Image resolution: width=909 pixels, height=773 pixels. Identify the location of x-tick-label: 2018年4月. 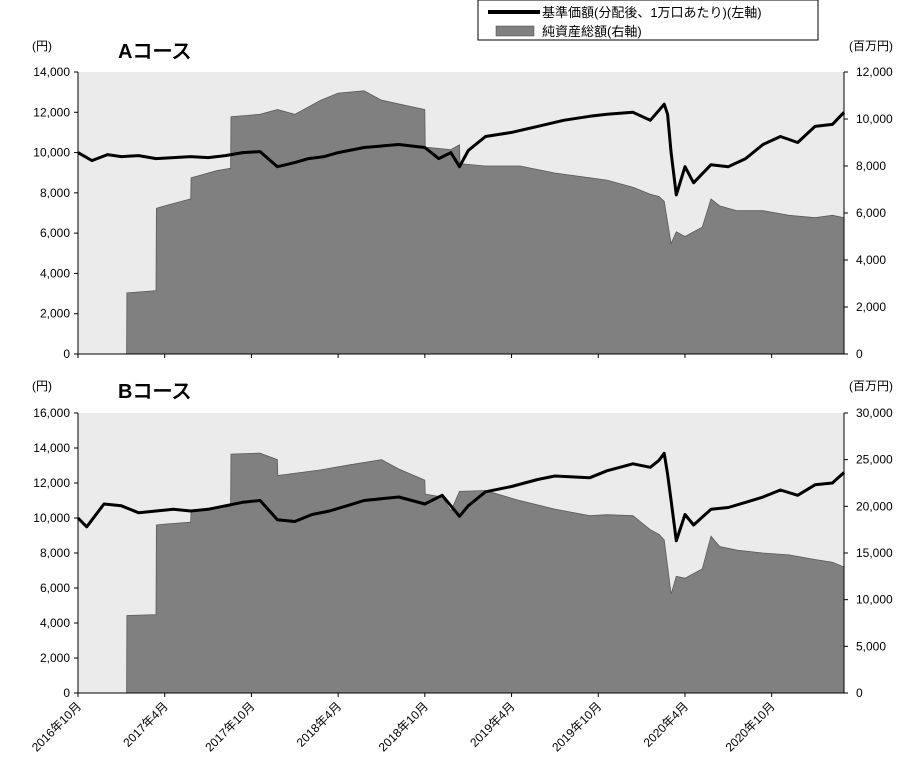
(319, 724).